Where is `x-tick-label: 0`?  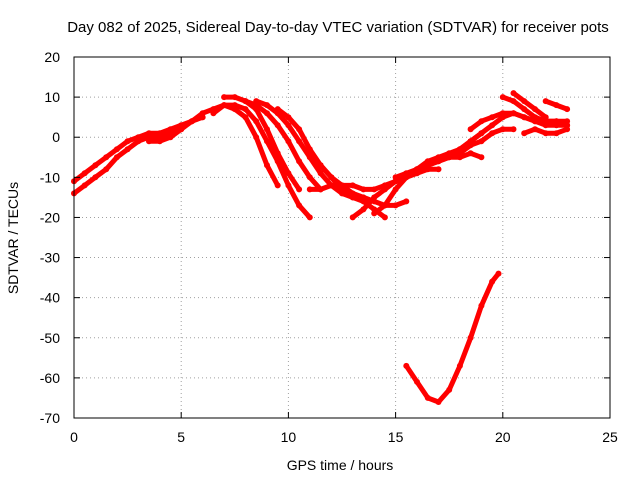
x-tick-label: 0 is located at coordinates (74, 437).